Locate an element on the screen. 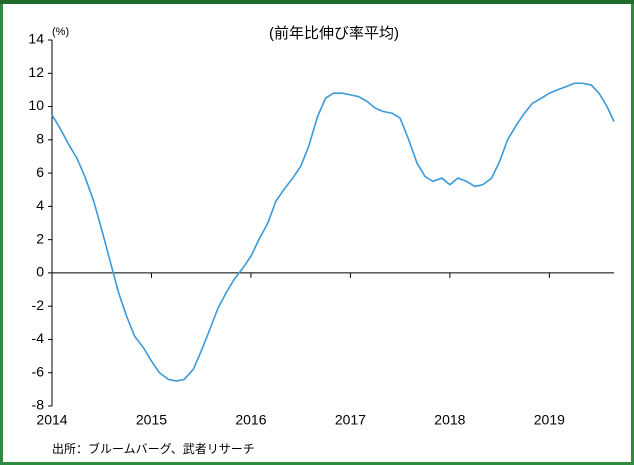  source: 出所：ブルームバーグ、武者リサーチ is located at coordinates (153, 448).